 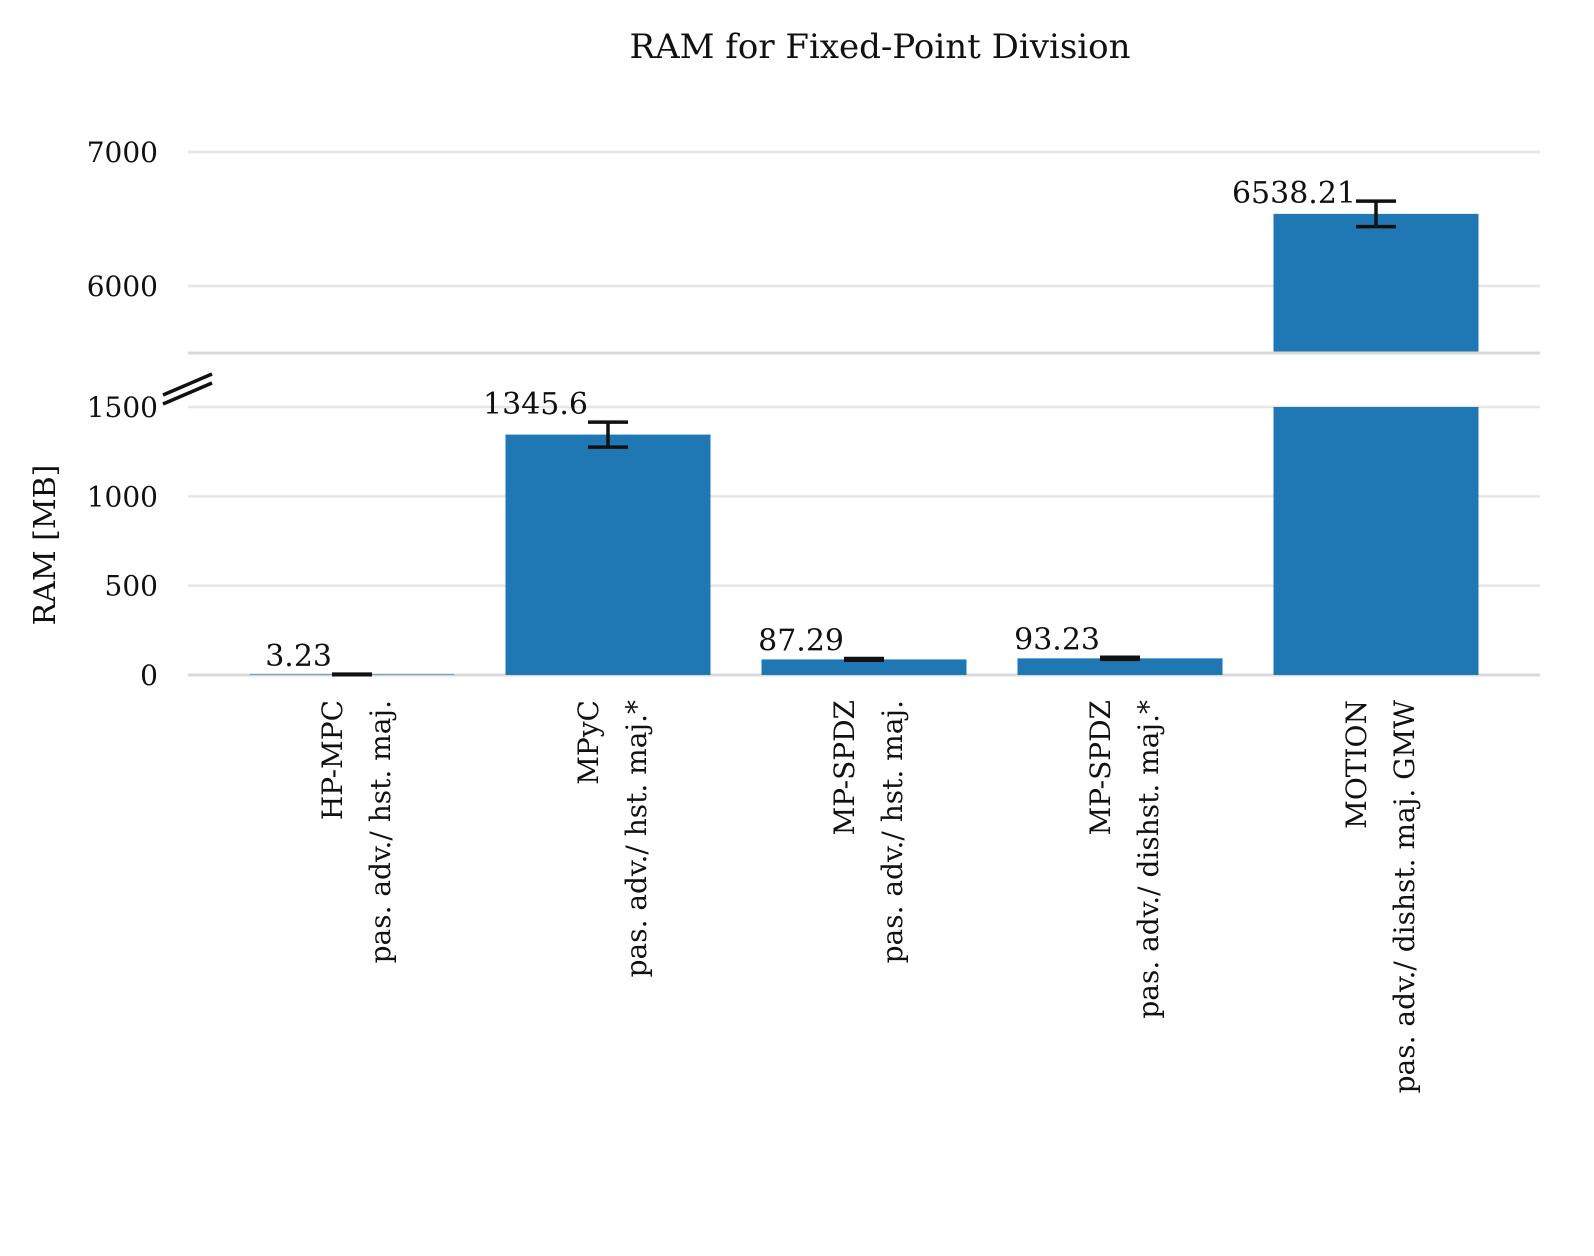 What do you see at coordinates (1294, 193) in the screenshot?
I see `bar-value-label: 6538.21` at bounding box center [1294, 193].